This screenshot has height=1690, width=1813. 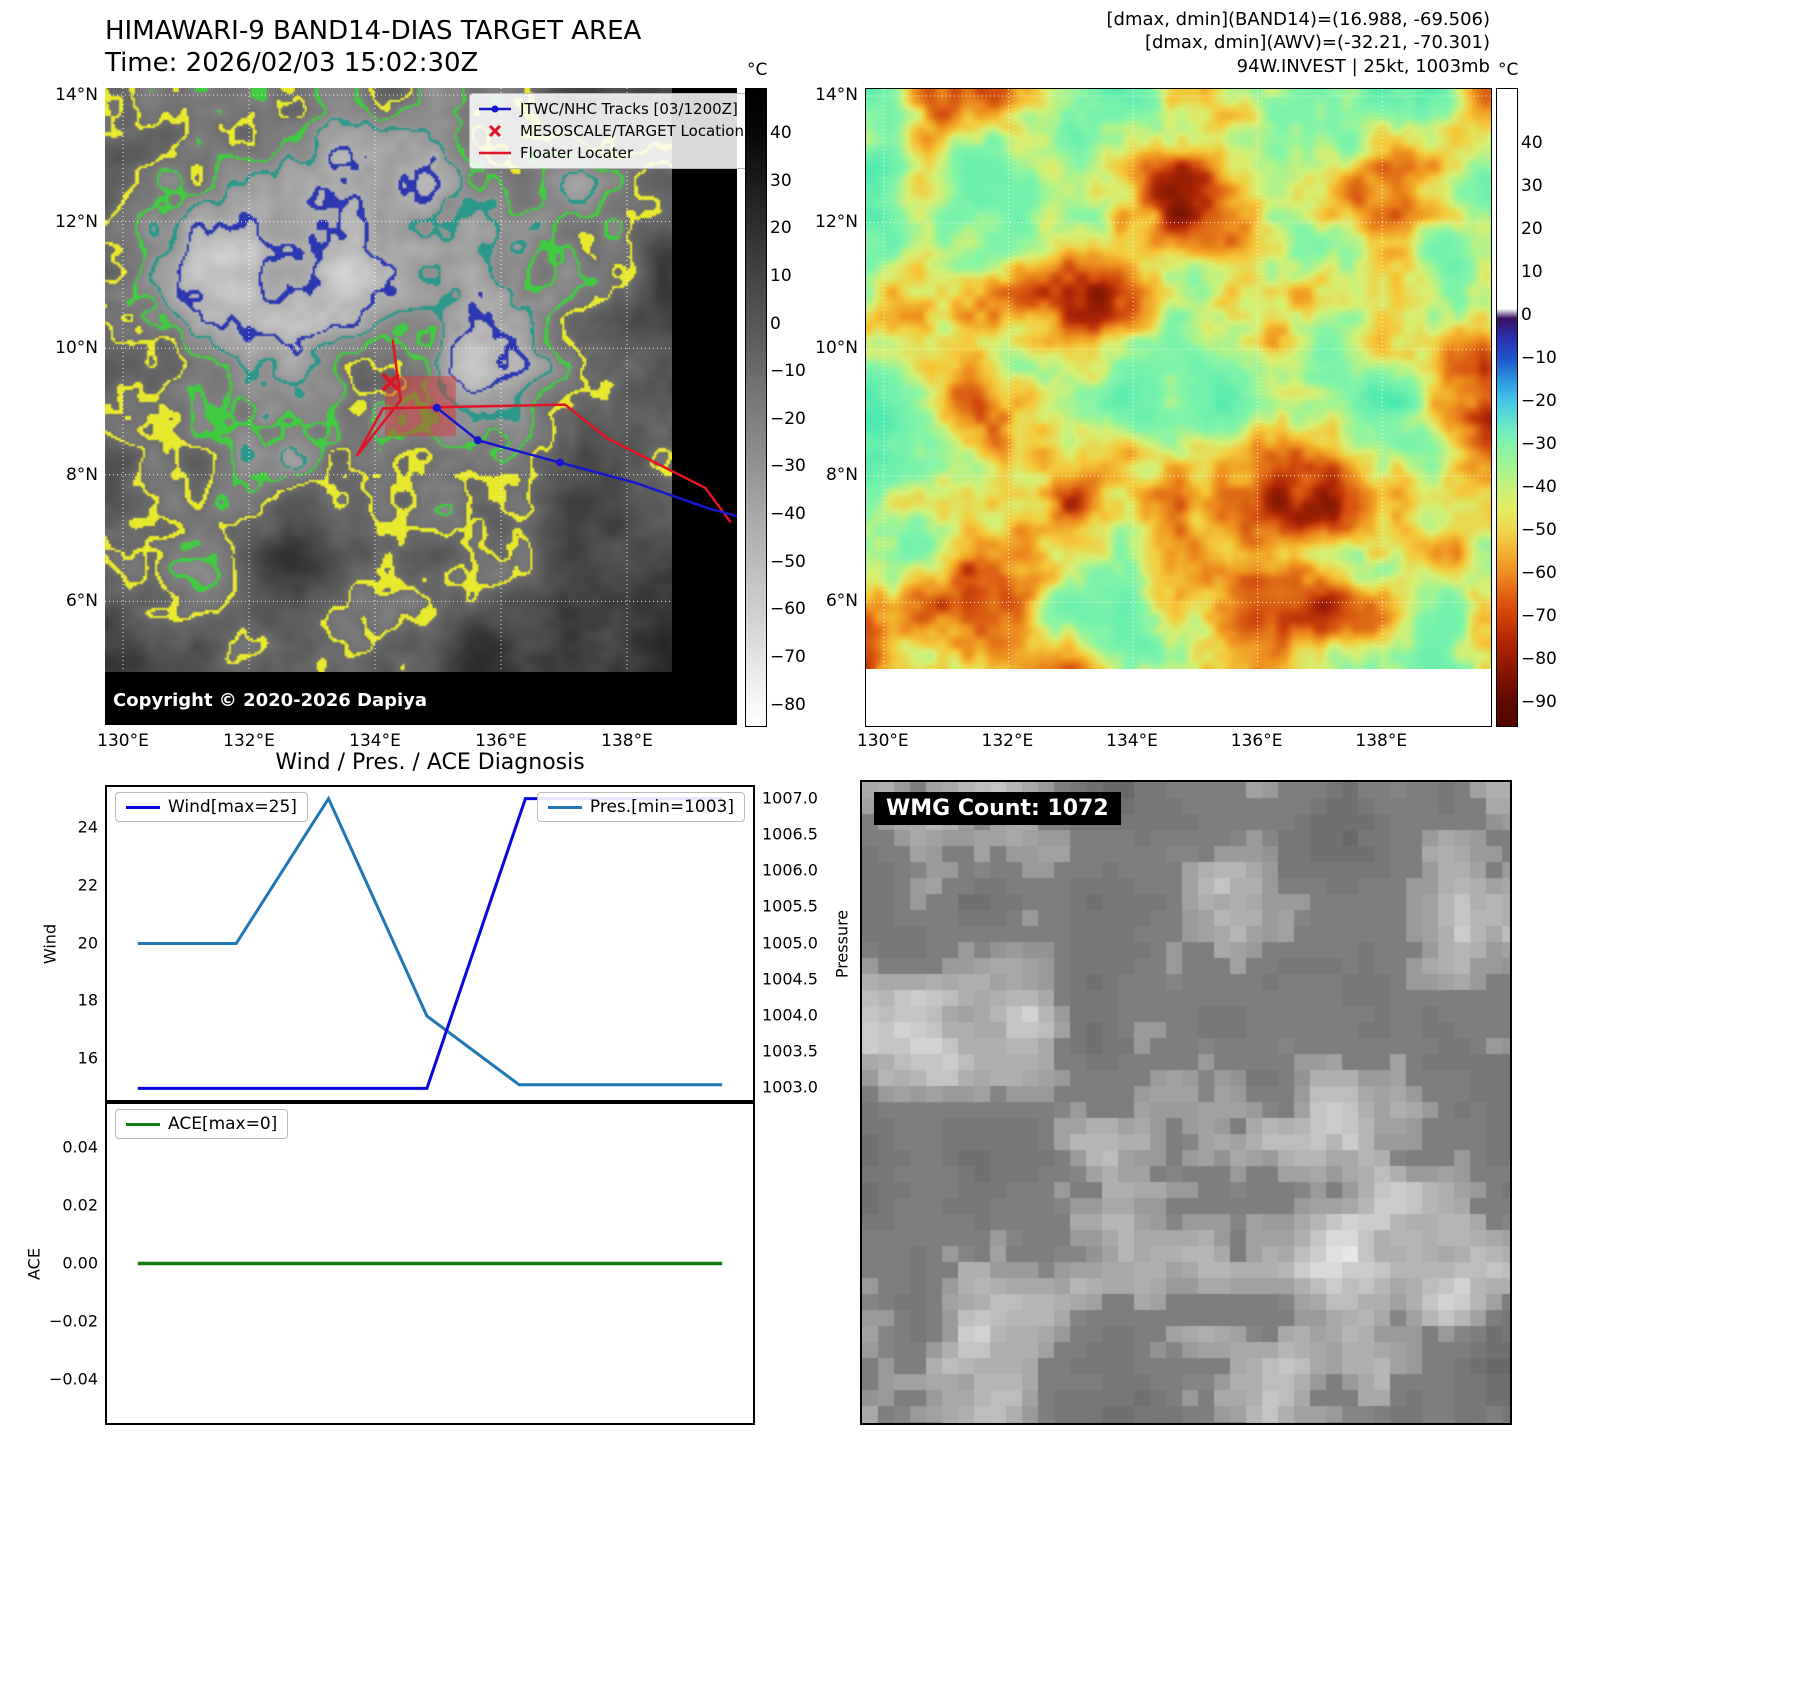 I want to click on band14-y-tick: 14°N, so click(x=76, y=95).